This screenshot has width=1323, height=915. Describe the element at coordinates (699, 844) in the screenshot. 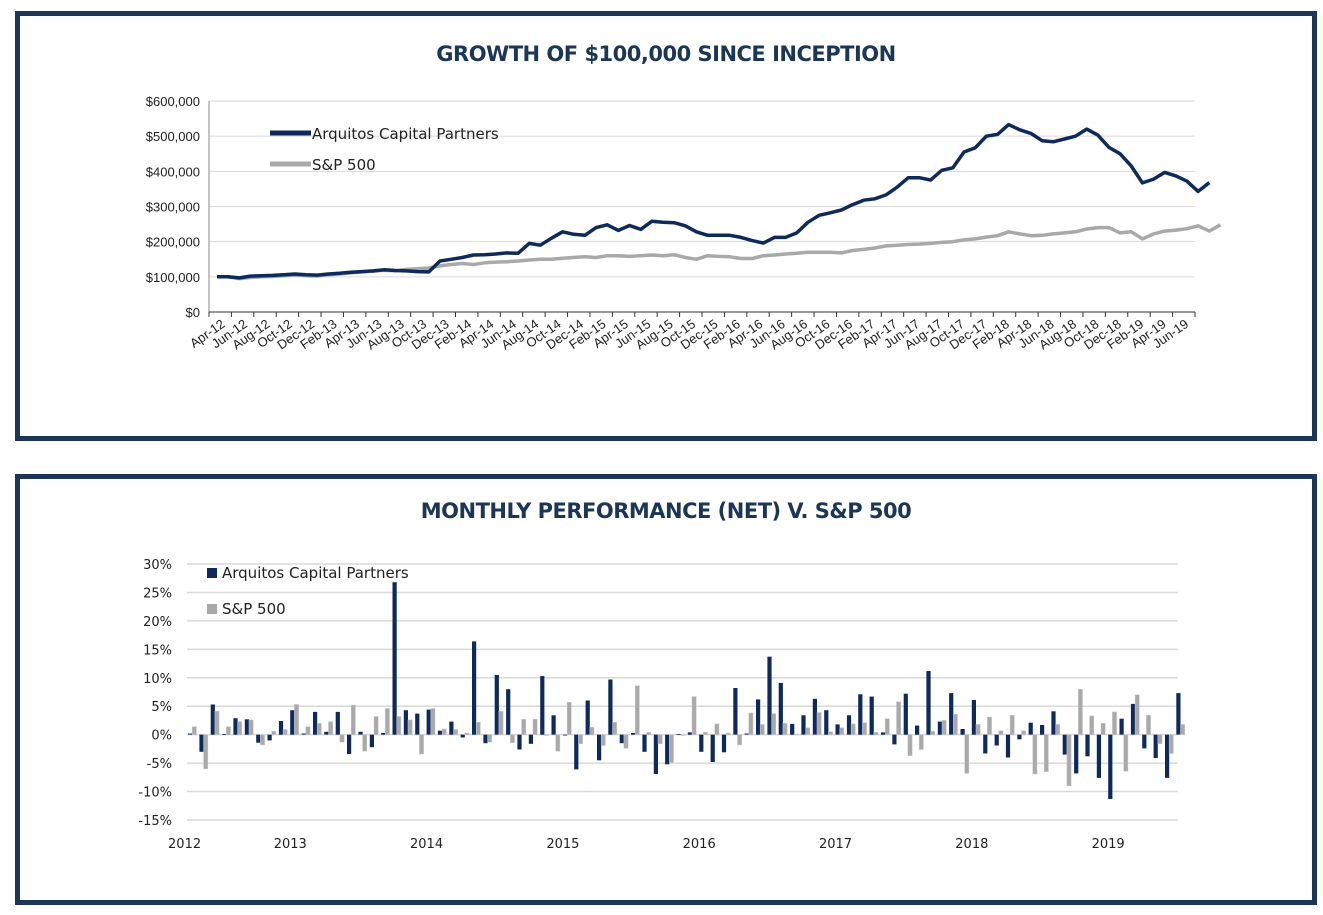

I see `x-year-label: 2016` at that location.